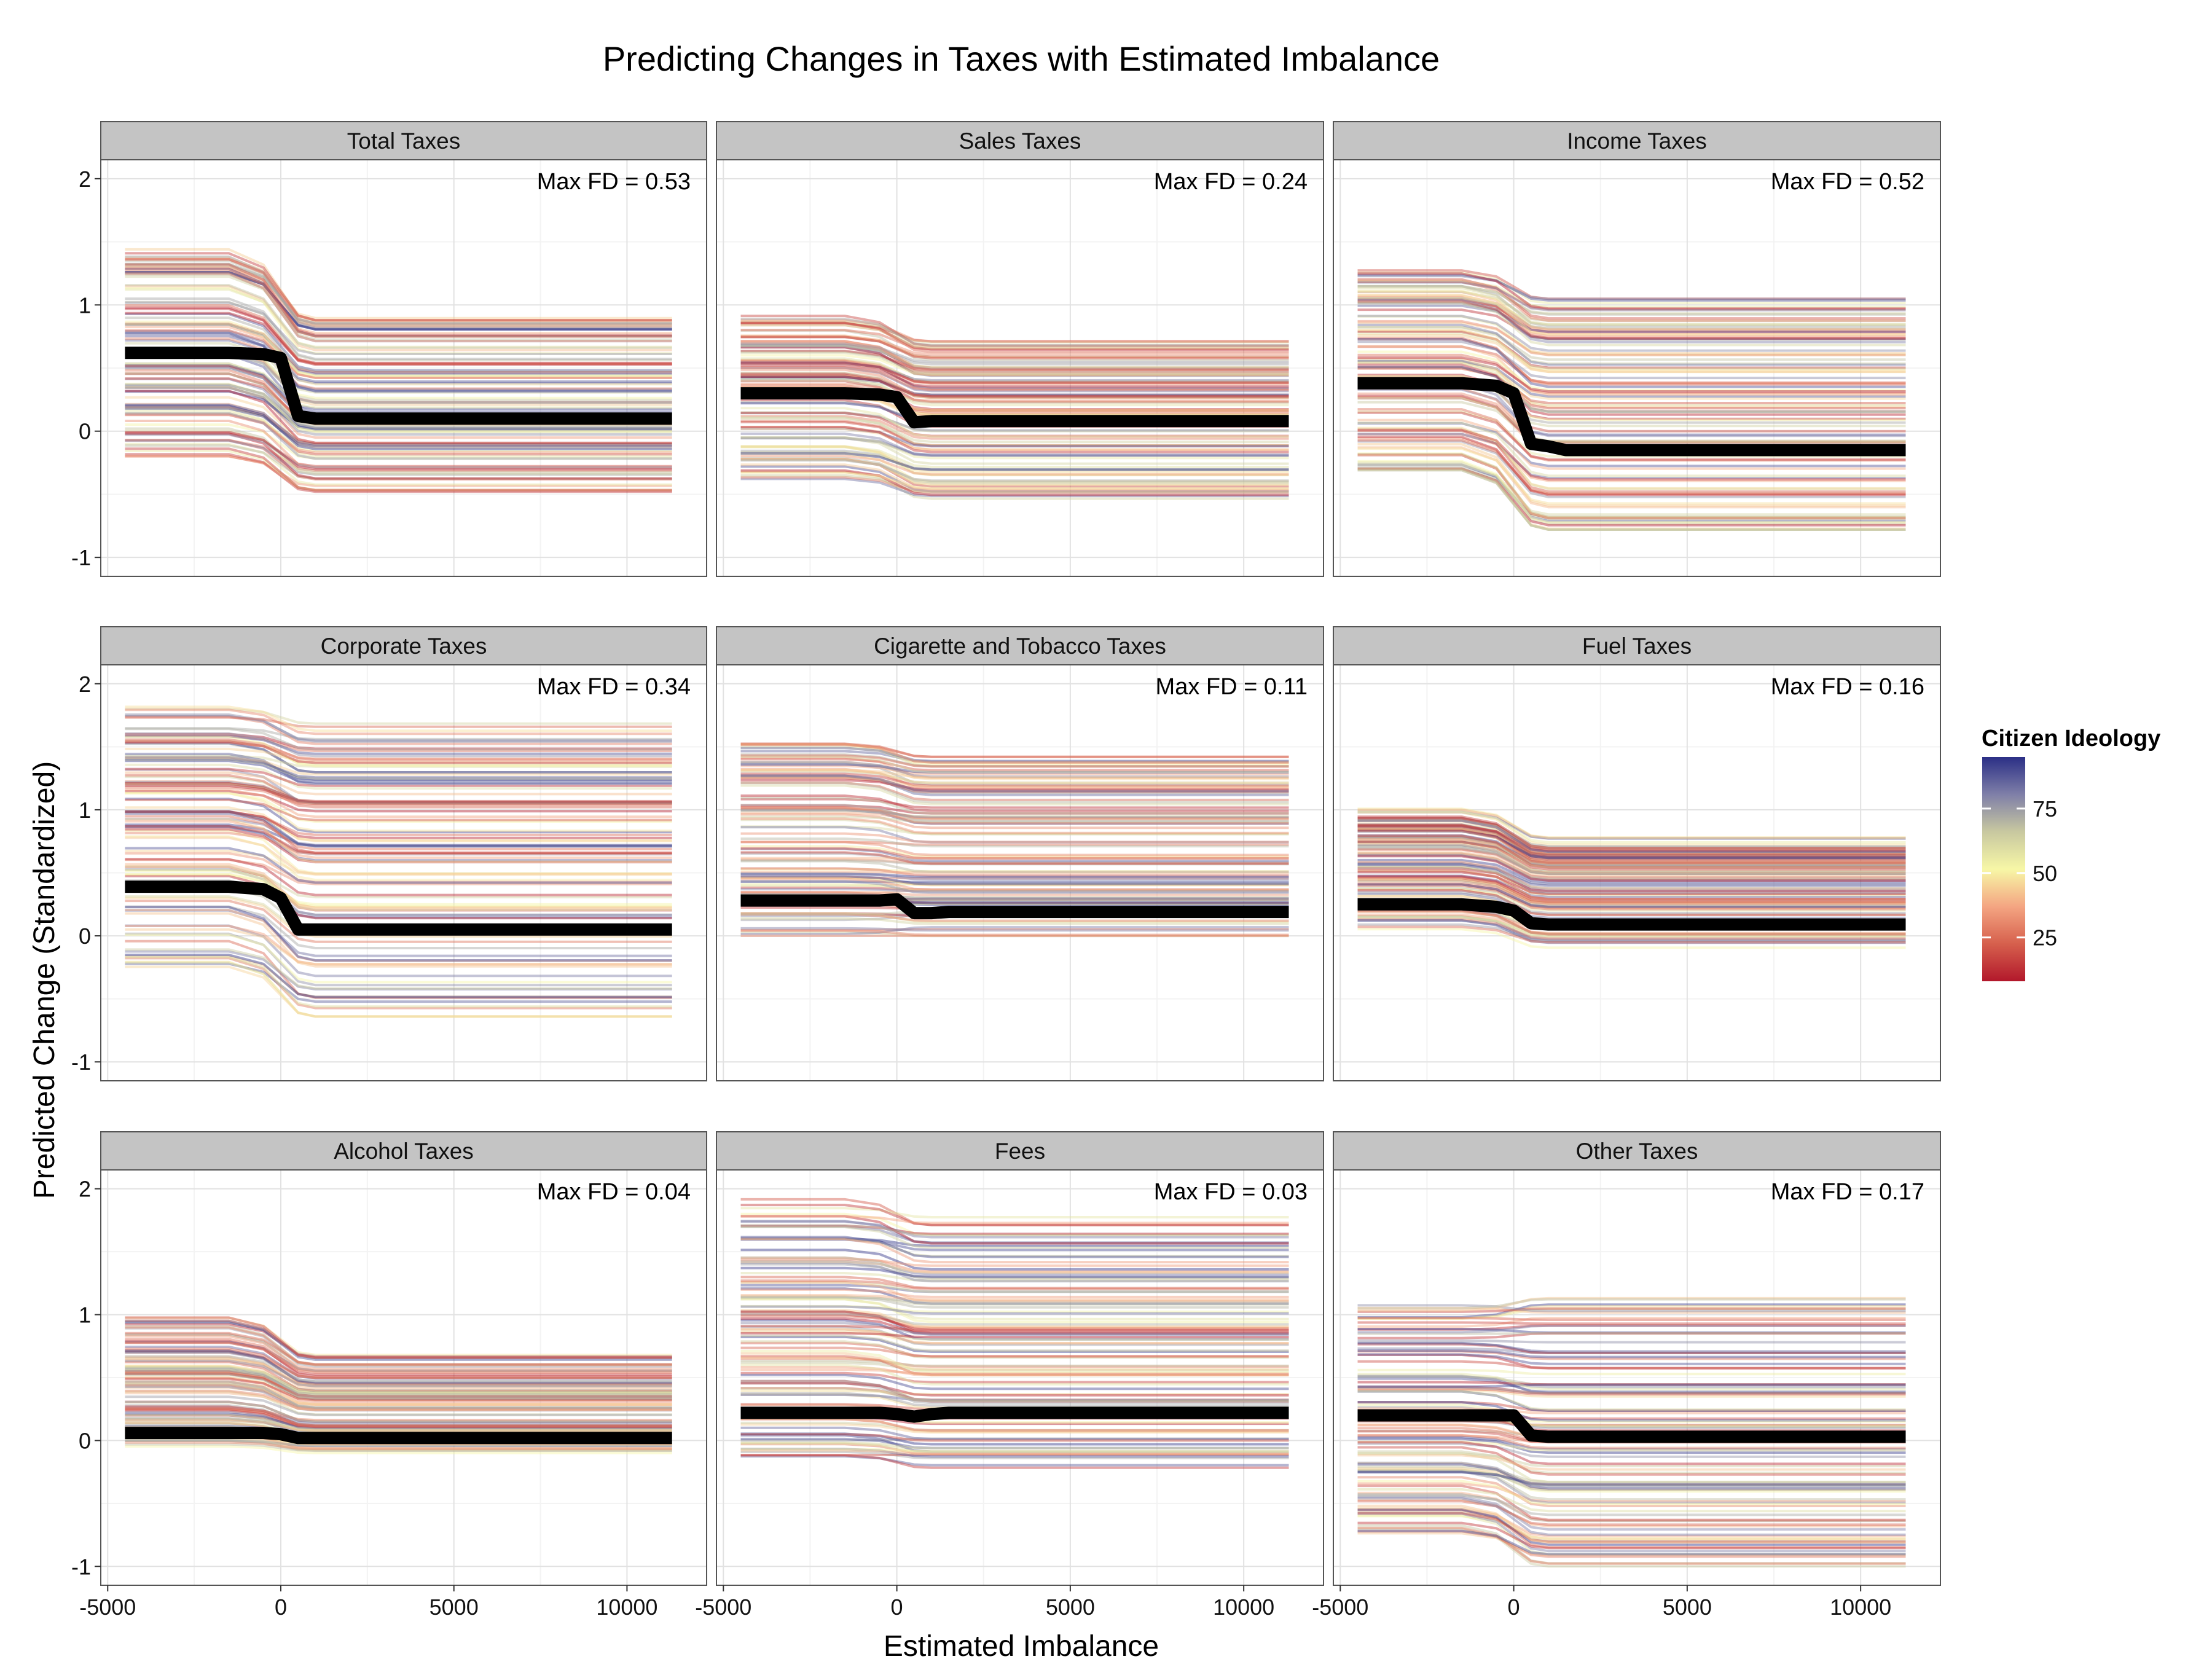 This screenshot has width=2212, height=1659. What do you see at coordinates (2045, 809) in the screenshot?
I see `legend-tick-label: 75` at bounding box center [2045, 809].